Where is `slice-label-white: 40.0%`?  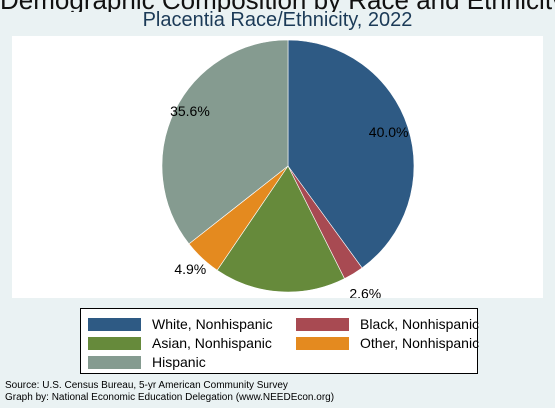
slice-label-white: 40.0% is located at coordinates (389, 132).